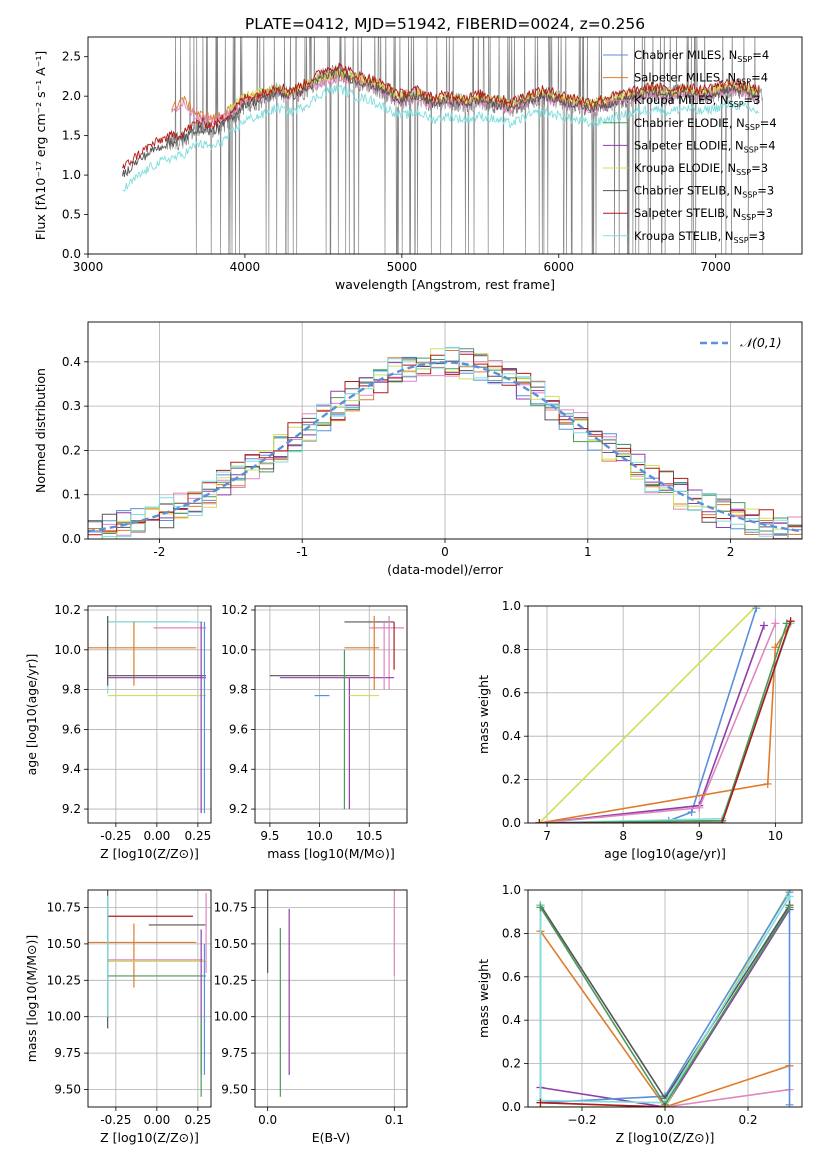 This screenshot has height=1170, width=819. Describe the element at coordinates (231, 944) in the screenshot. I see `mass_vs_ebv-y-tick-label: 10.50` at that location.